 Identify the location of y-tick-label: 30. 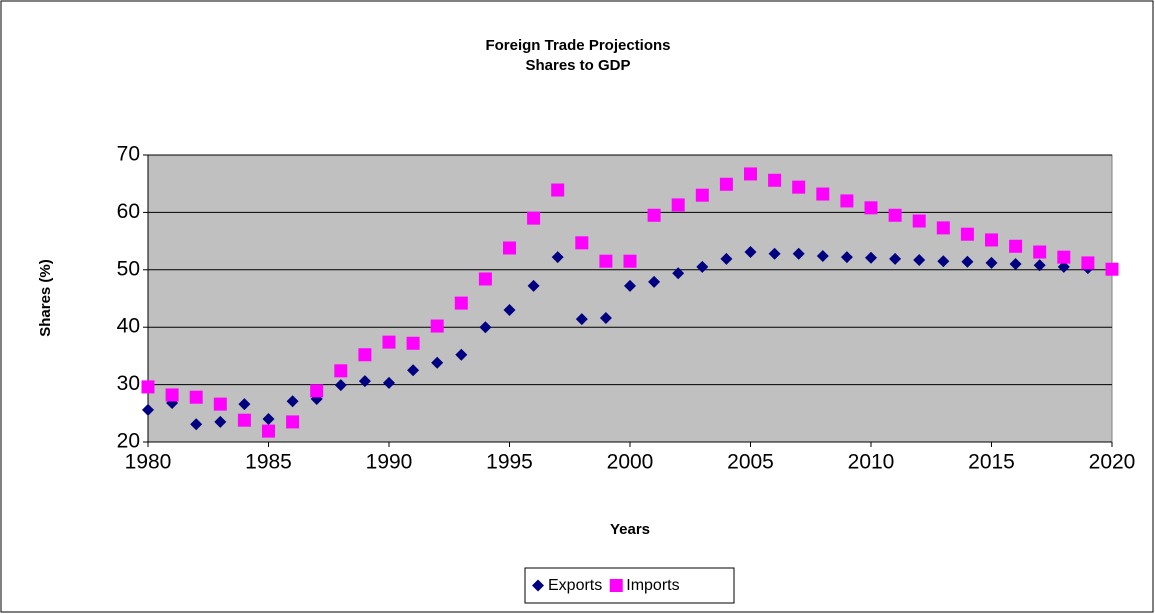
(128, 383).